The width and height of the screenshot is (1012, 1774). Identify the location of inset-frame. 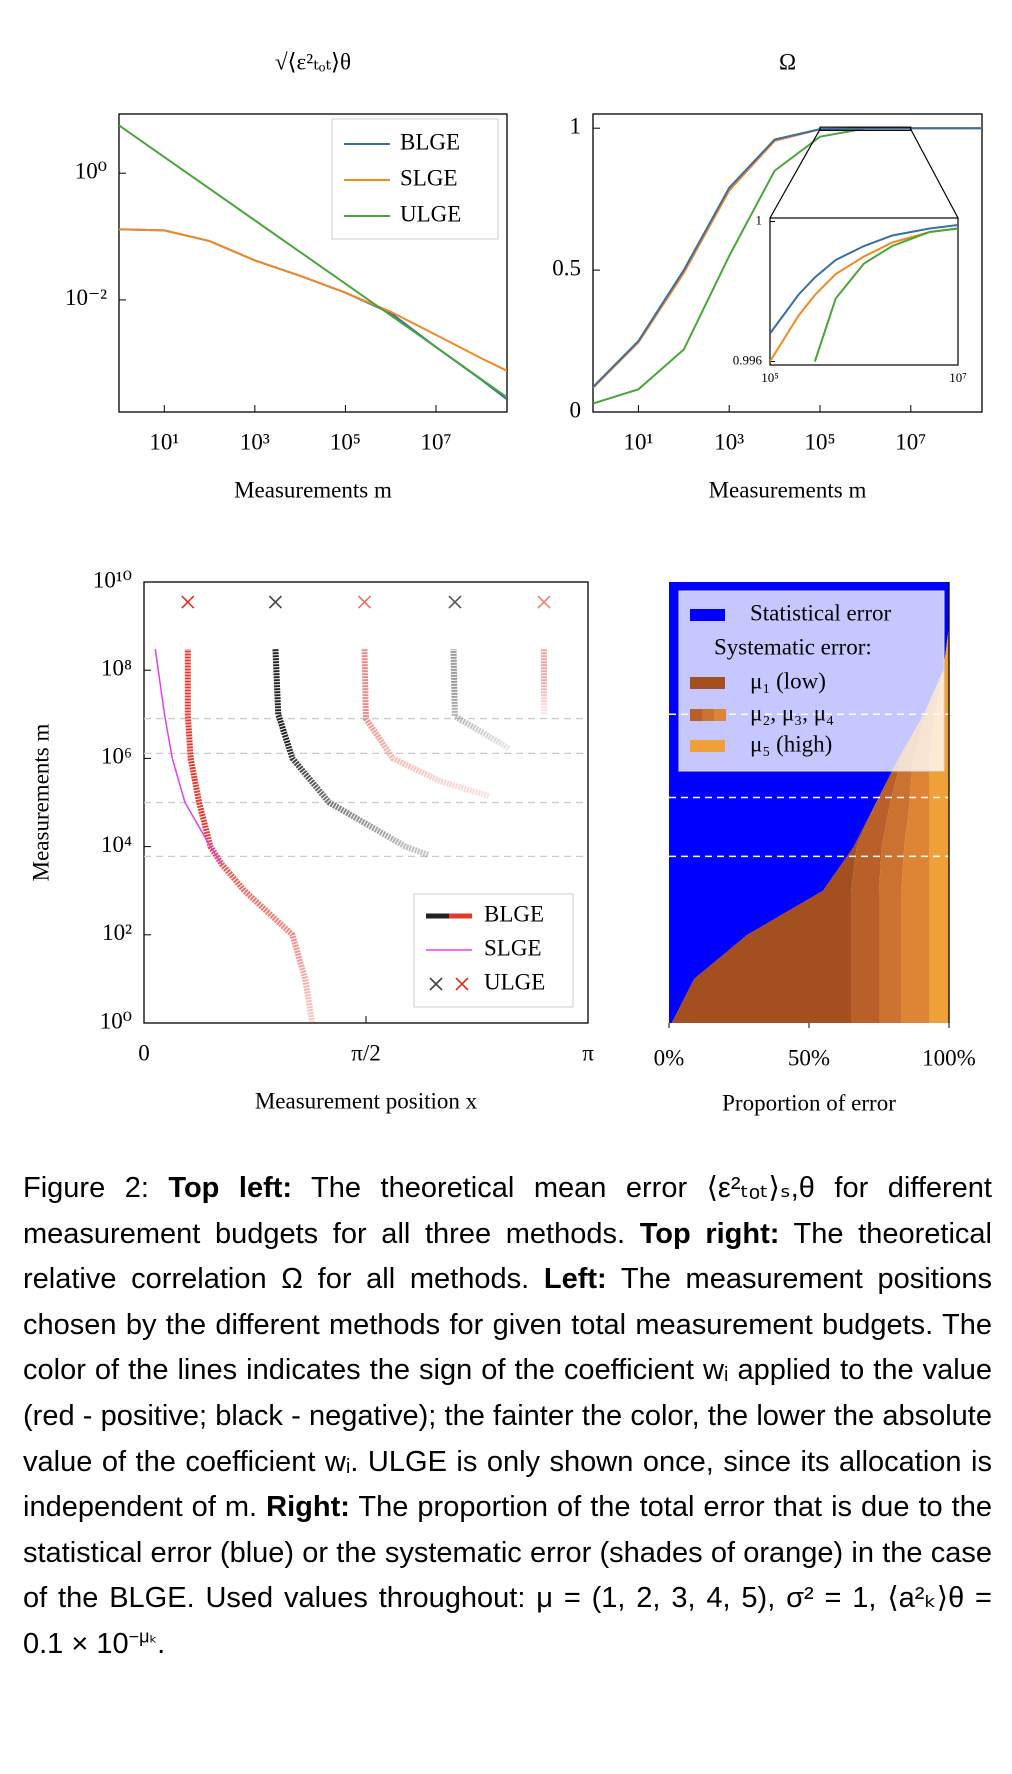
(864, 291).